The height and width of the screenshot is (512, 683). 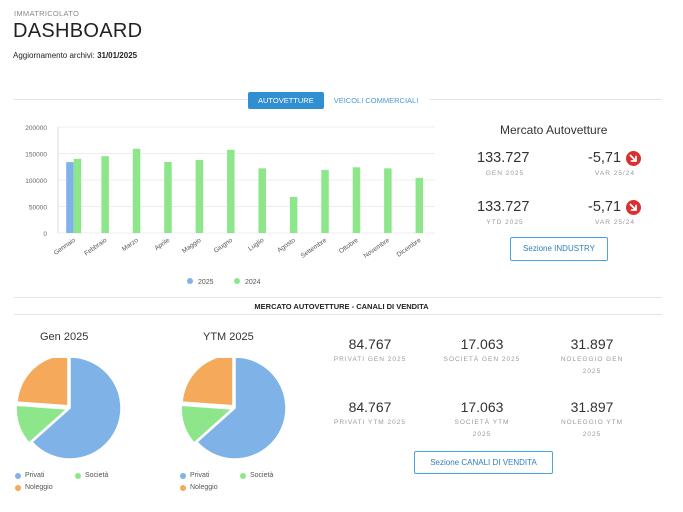 I want to click on bar-2024-febbraio, so click(x=105, y=194).